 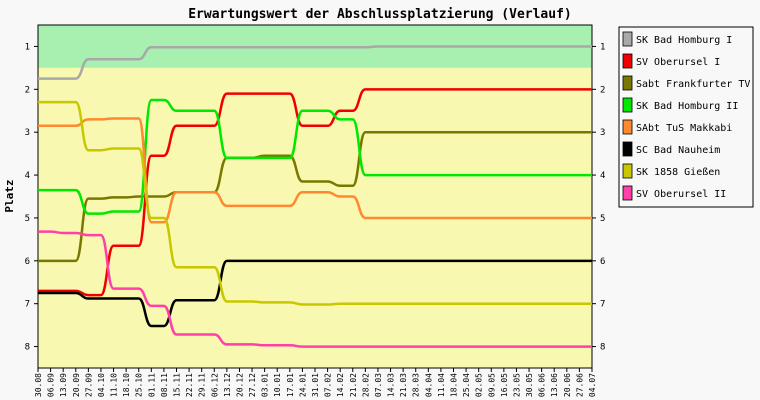 What do you see at coordinates (88, 385) in the screenshot?
I see `x-tick-label: 27.09` at bounding box center [88, 385].